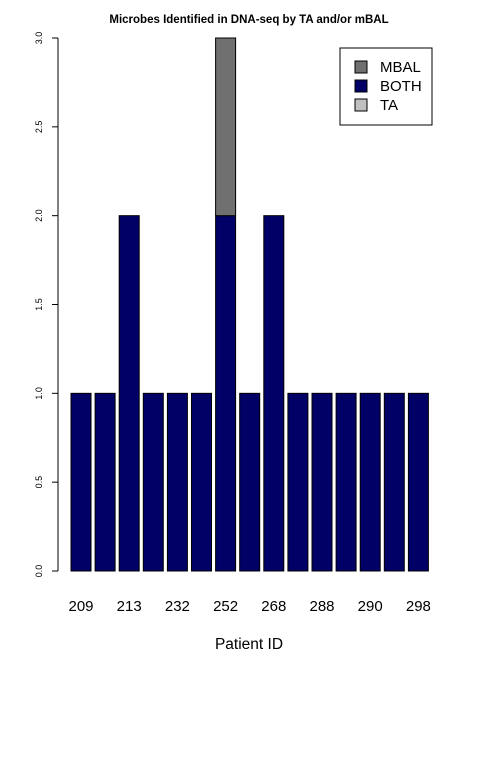 The height and width of the screenshot is (768, 480). What do you see at coordinates (400, 67) in the screenshot?
I see `legend-label-mbal: MBAL` at bounding box center [400, 67].